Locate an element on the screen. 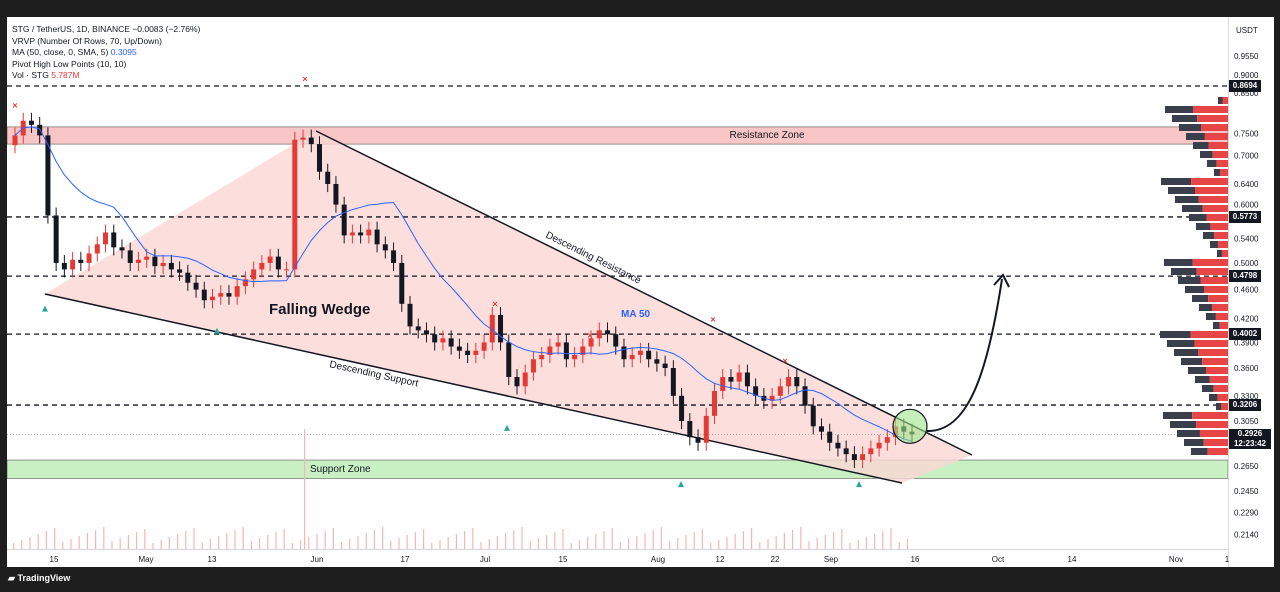 The width and height of the screenshot is (1280, 592). ma-line: MA (50, close, 0, SMA, 5) 0.3095 is located at coordinates (106, 53).